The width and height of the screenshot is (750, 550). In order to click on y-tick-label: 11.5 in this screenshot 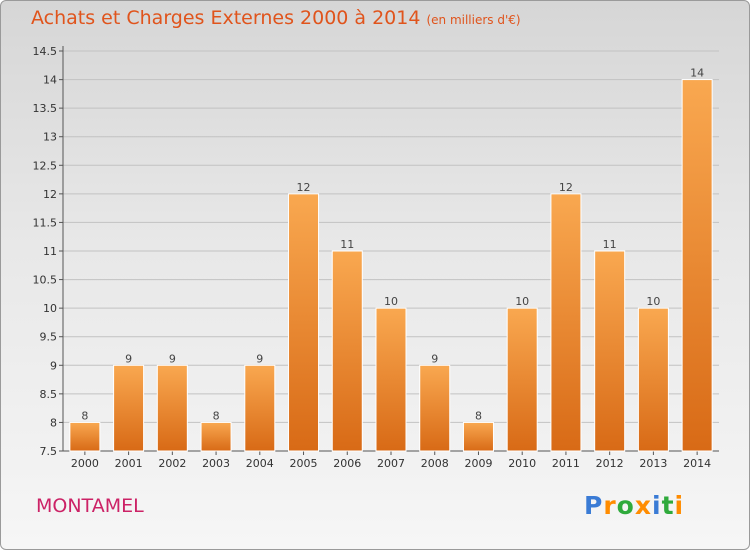, I will do `click(45, 222)`.